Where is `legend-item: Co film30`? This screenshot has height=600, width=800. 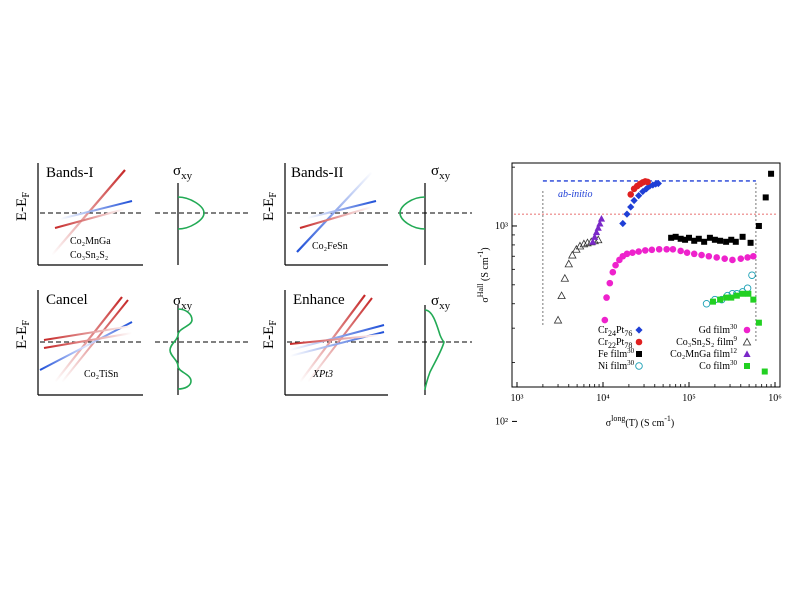
legend-item: Co film30 is located at coordinates (724, 365).